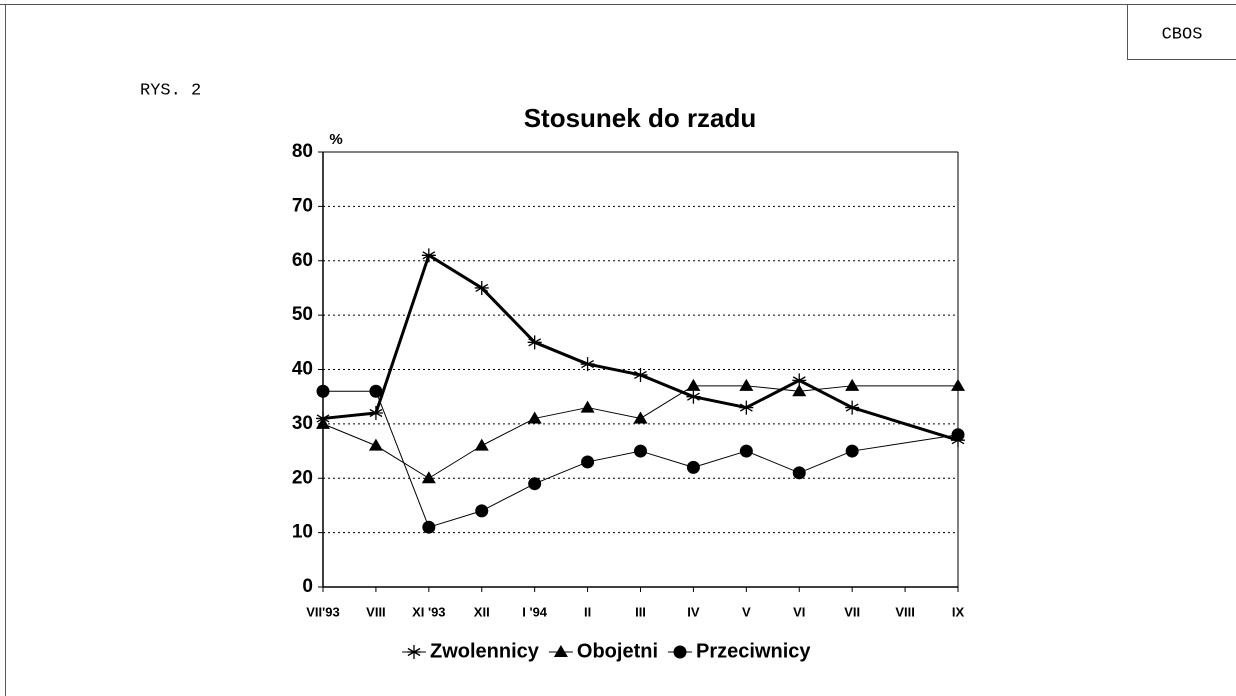  I want to click on x-tick-label: XI '93, so click(428, 611).